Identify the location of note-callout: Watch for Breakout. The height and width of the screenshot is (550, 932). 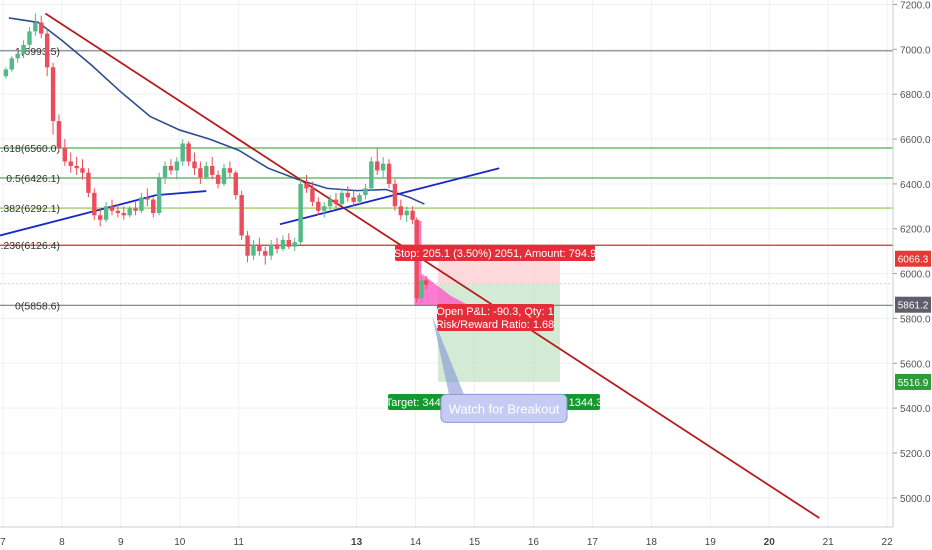
(499, 369).